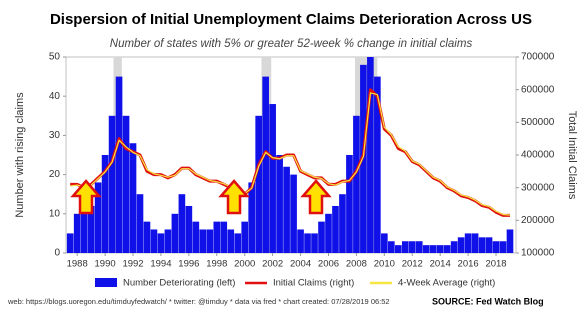 Image resolution: width=582 pixels, height=334 pixels. Describe the element at coordinates (412, 264) in the screenshot. I see `x-tick-label: 2012` at that location.